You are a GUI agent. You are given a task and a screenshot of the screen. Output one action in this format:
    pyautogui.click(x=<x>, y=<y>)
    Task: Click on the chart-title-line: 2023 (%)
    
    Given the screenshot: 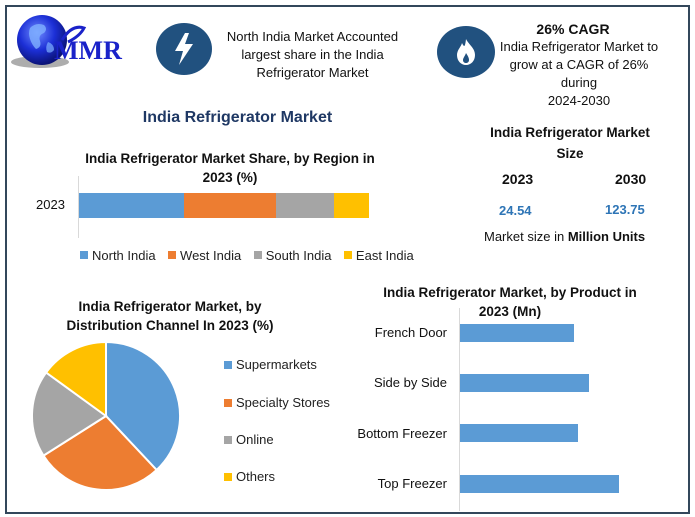 What is the action you would take?
    pyautogui.click(x=230, y=177)
    